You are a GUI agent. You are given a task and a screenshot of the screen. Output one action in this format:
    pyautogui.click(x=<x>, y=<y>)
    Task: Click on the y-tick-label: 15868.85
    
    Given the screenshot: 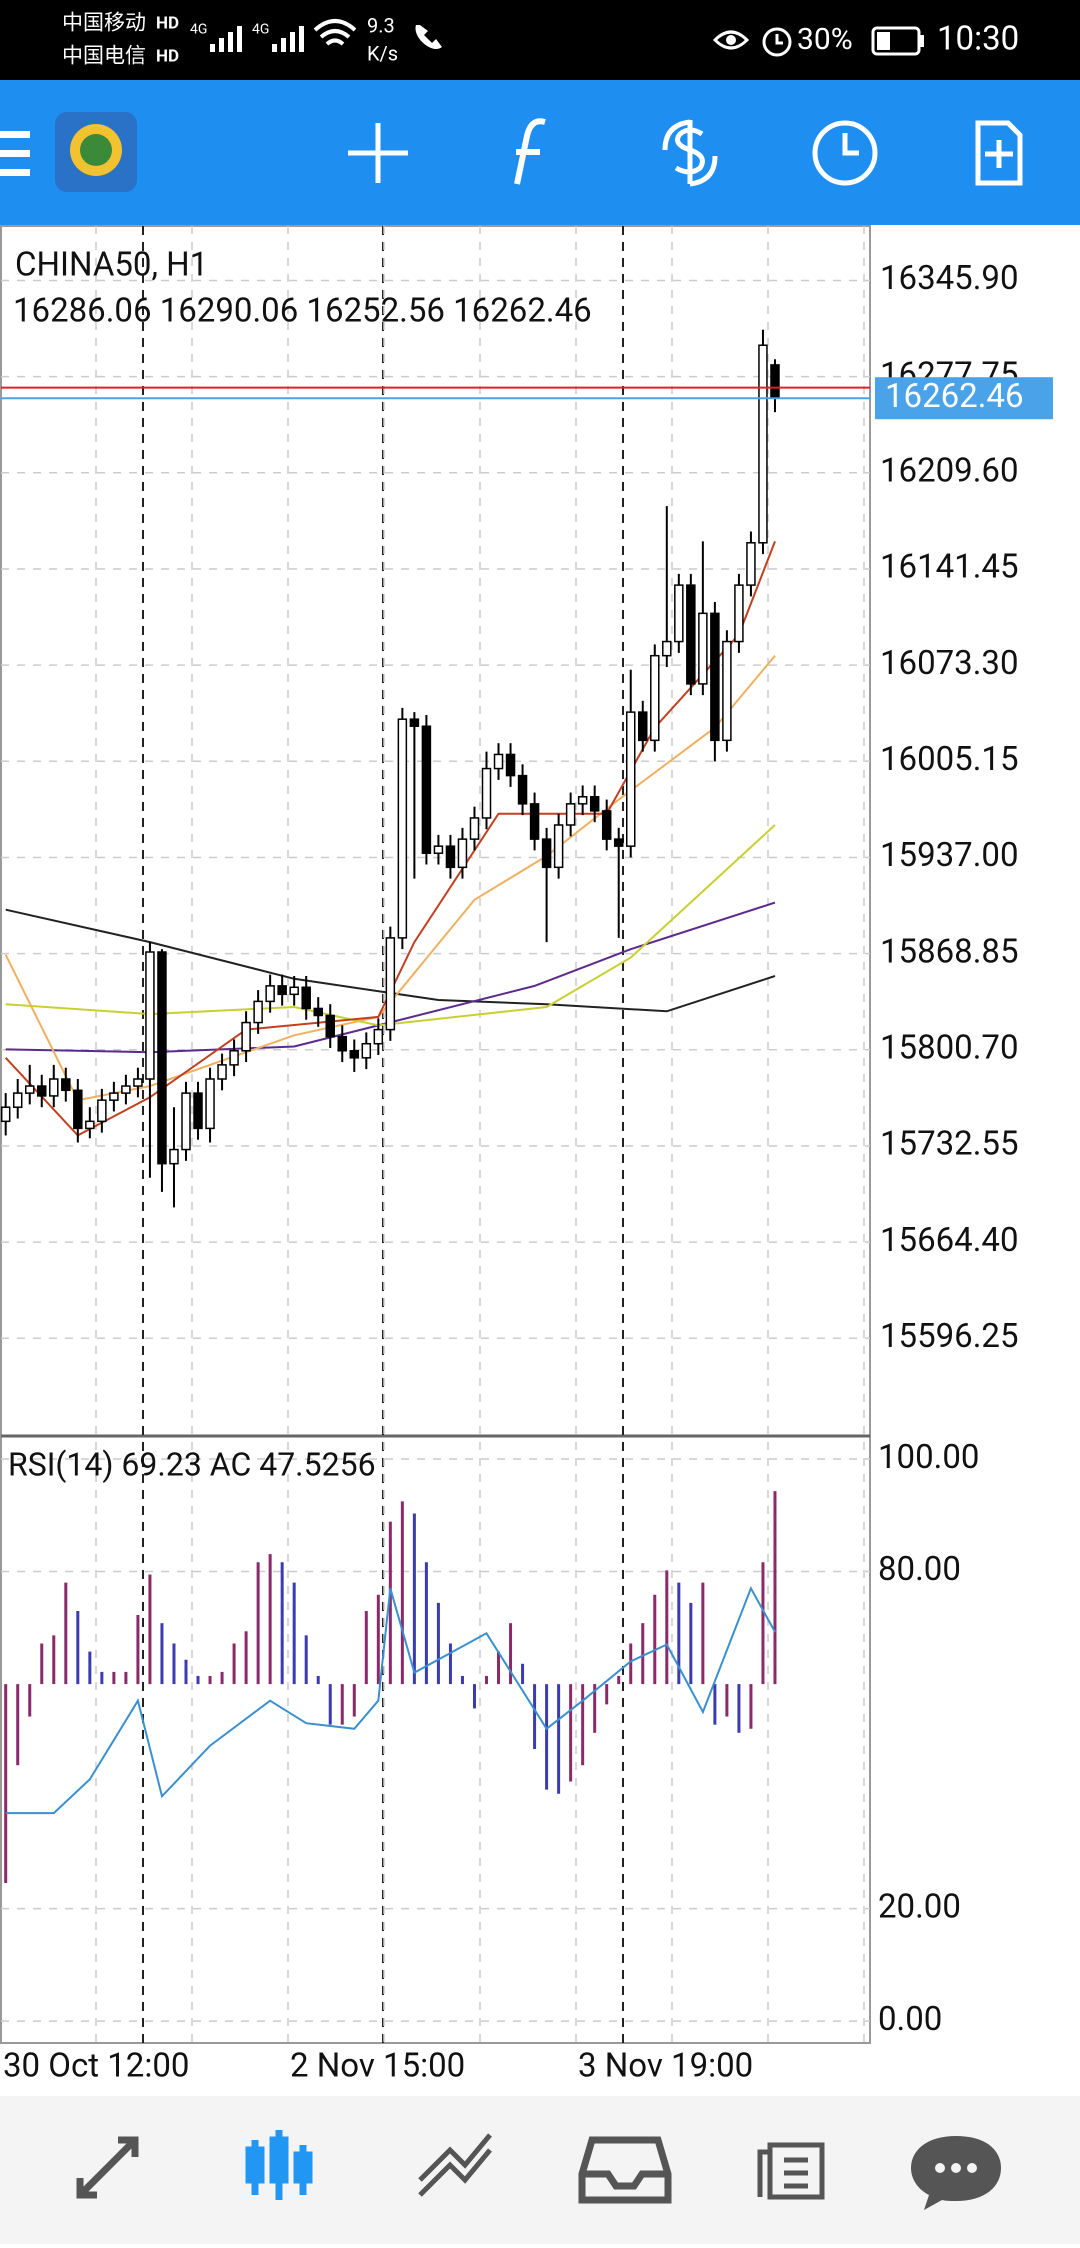 What is the action you would take?
    pyautogui.click(x=949, y=951)
    